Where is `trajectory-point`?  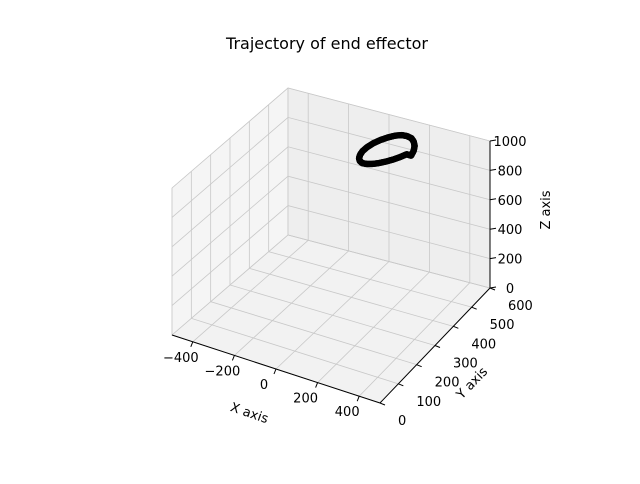
trajectory-point is located at coordinates (410, 155).